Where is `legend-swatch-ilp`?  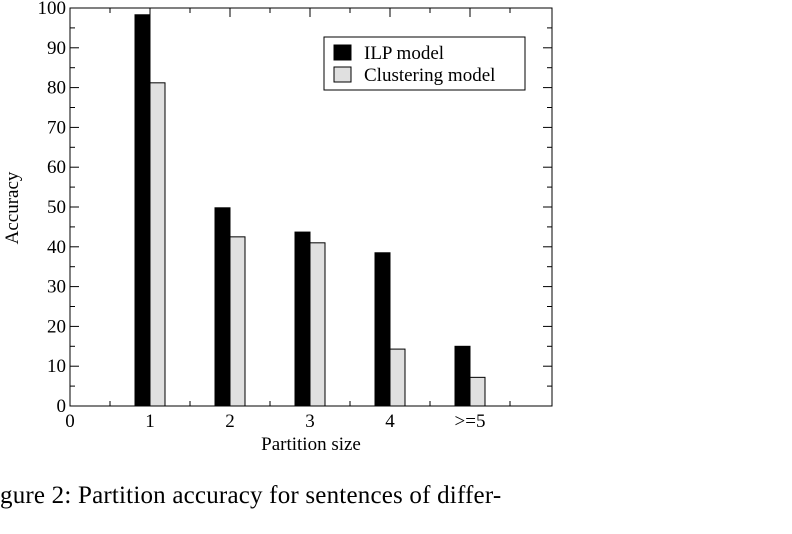
legend-swatch-ilp is located at coordinates (342, 52).